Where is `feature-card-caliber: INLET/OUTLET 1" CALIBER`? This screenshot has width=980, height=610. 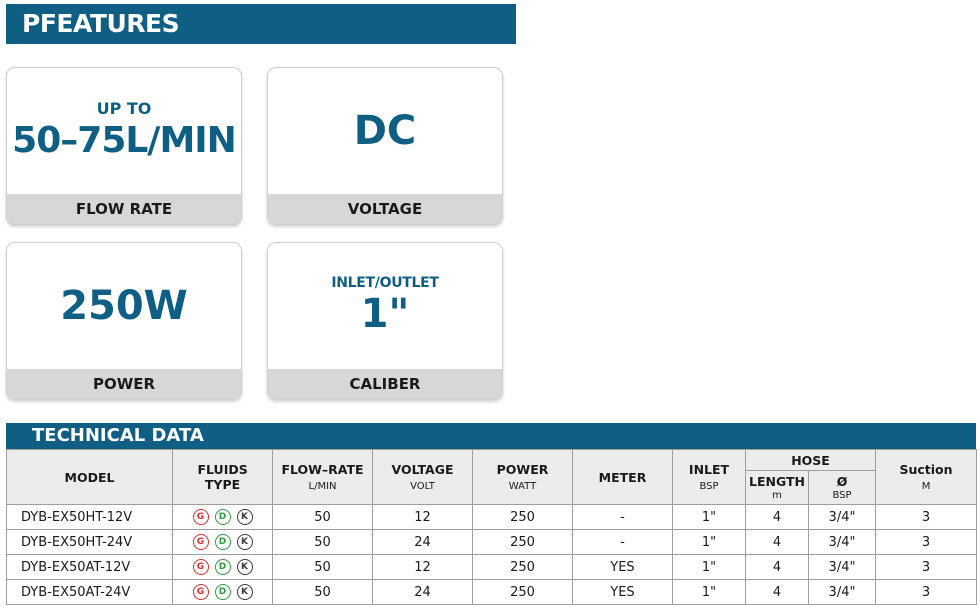 feature-card-caliber: INLET/OUTLET 1" CALIBER is located at coordinates (385, 321).